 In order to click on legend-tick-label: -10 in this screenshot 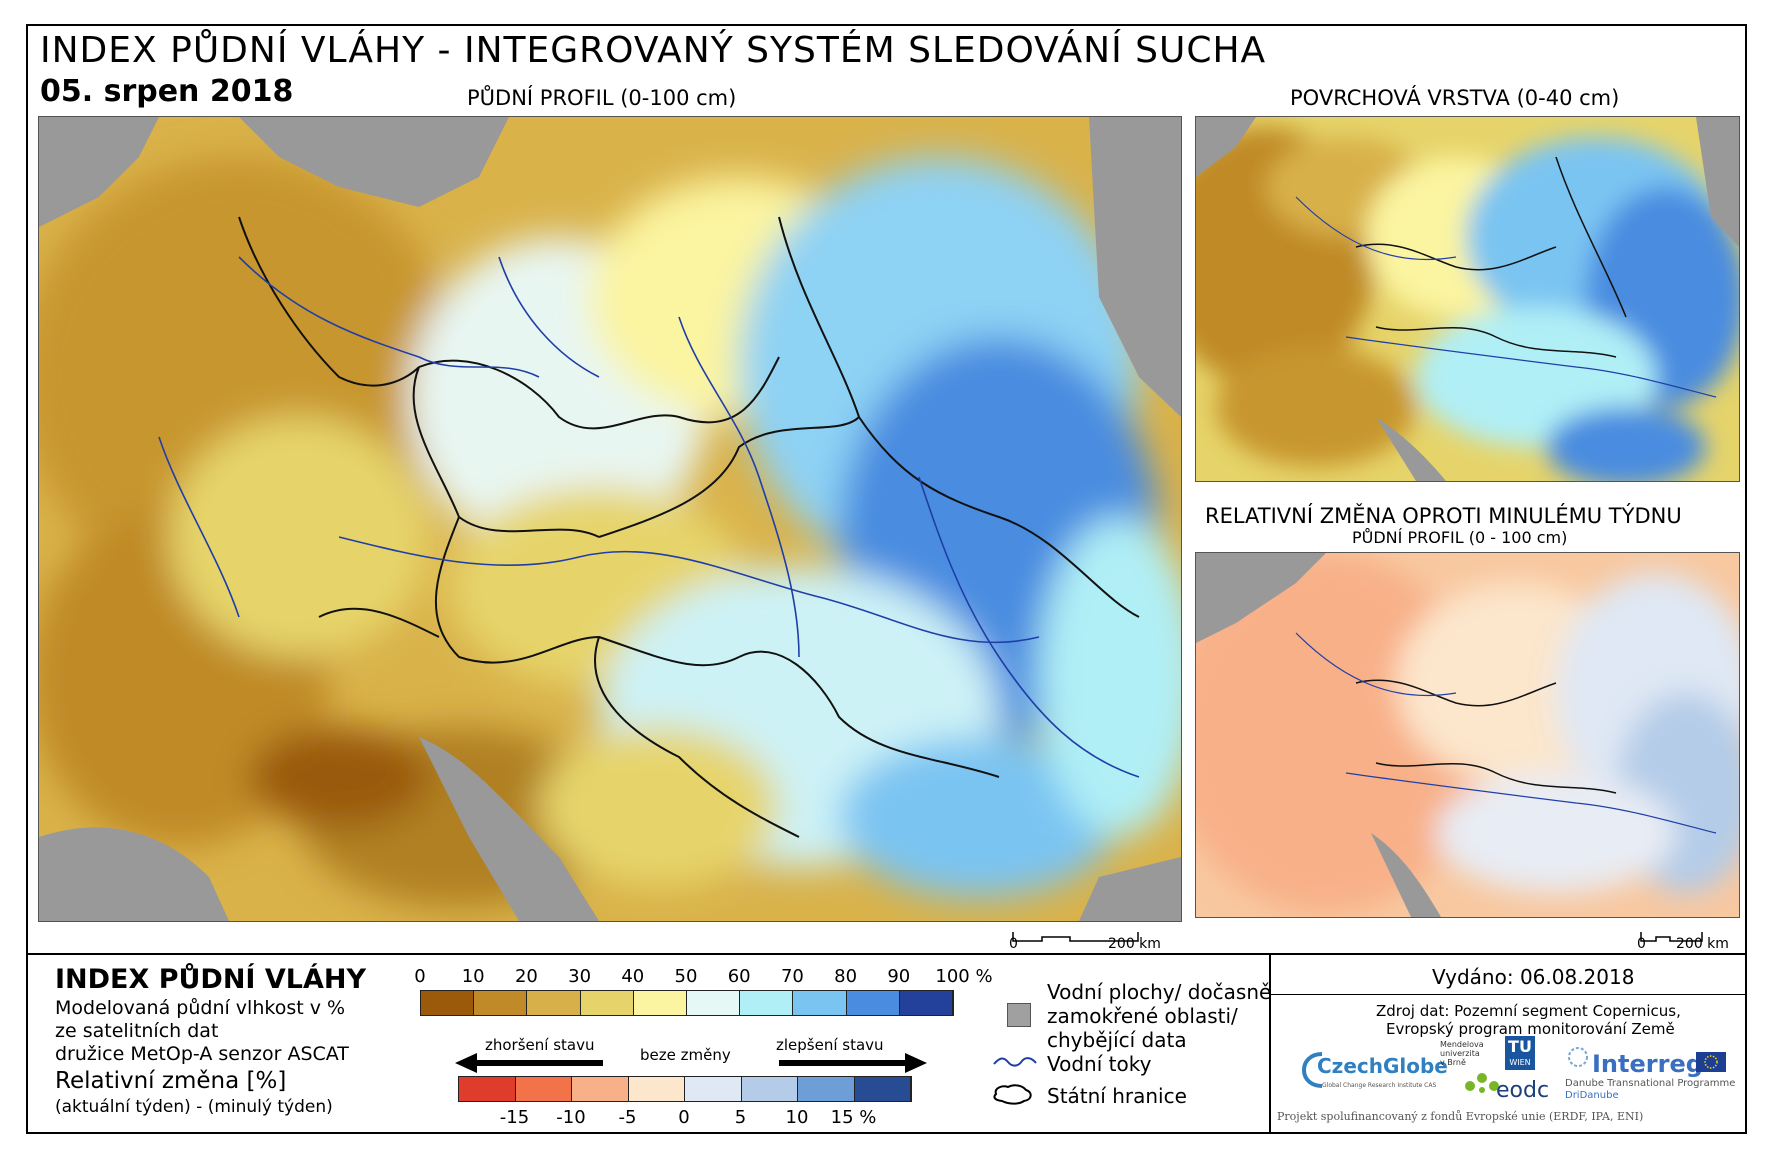, I will do `click(571, 1117)`.